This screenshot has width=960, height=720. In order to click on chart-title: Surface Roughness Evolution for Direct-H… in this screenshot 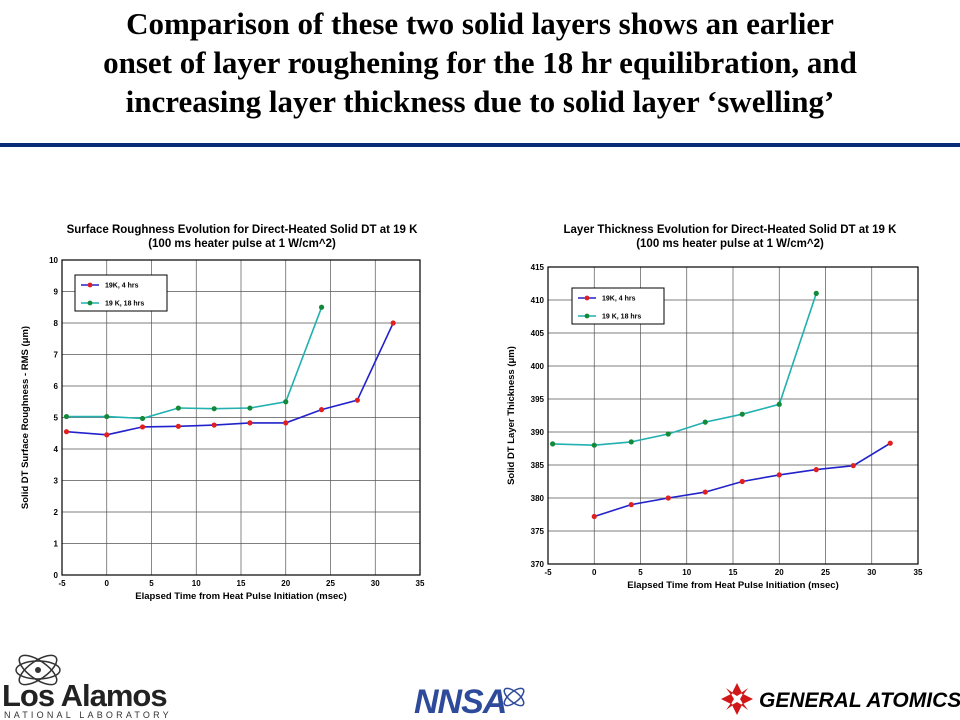, I will do `click(243, 230)`.